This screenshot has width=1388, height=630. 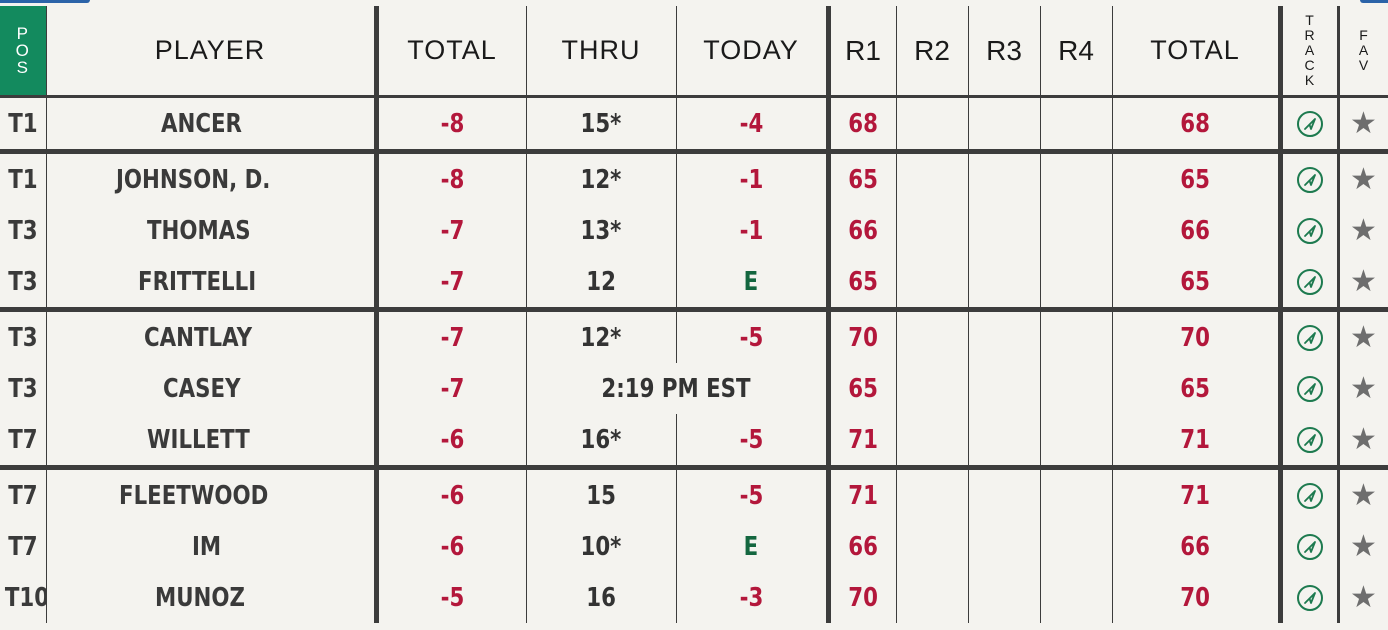 What do you see at coordinates (678, 388) in the screenshot?
I see `tee-time-cell: 2:19 PM EST` at bounding box center [678, 388].